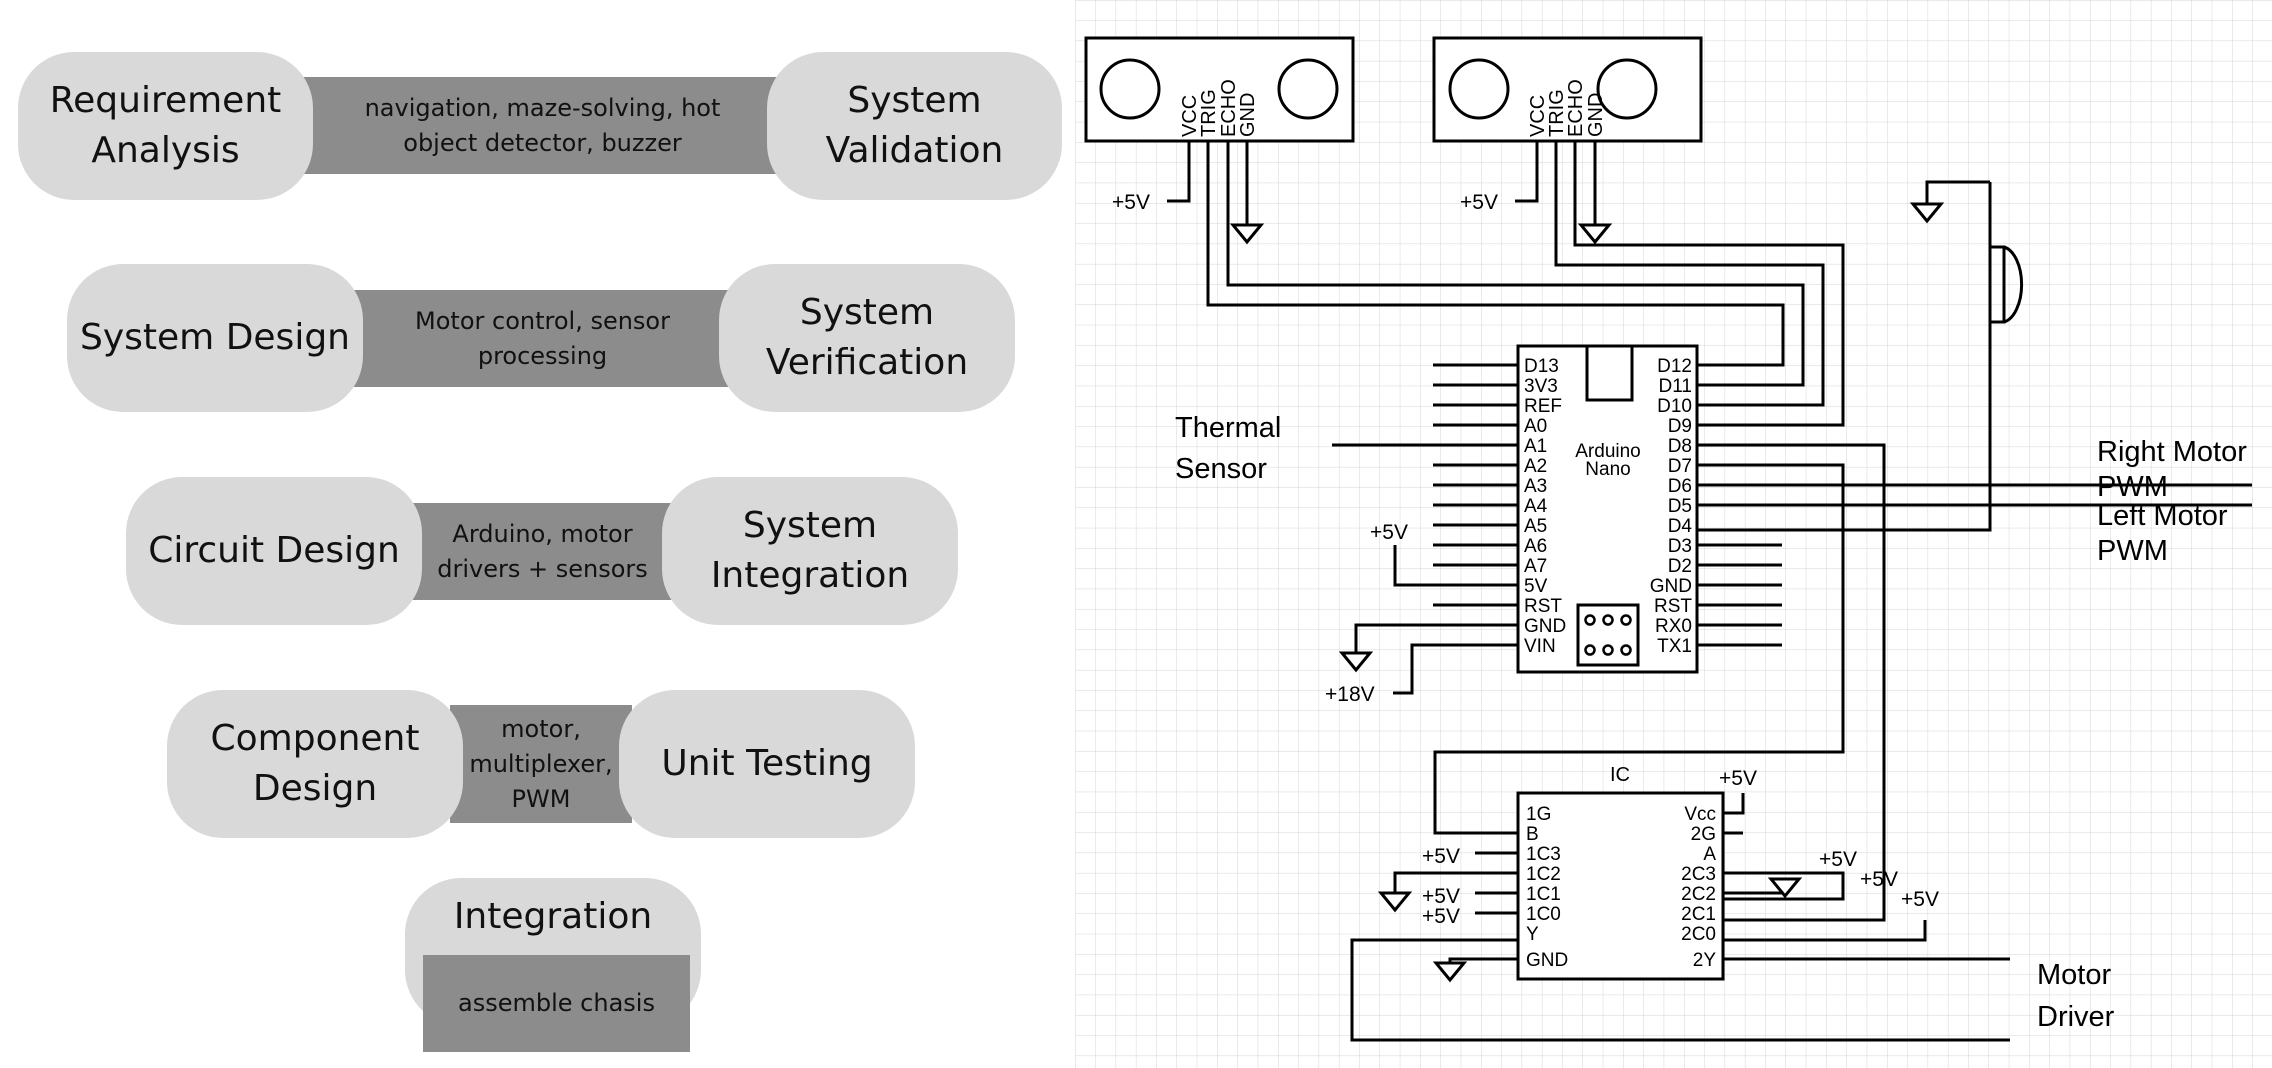 This screenshot has height=1068, width=2272. Describe the element at coordinates (1698, 874) in the screenshot. I see `ic-pin-2c3: 2C3` at that location.